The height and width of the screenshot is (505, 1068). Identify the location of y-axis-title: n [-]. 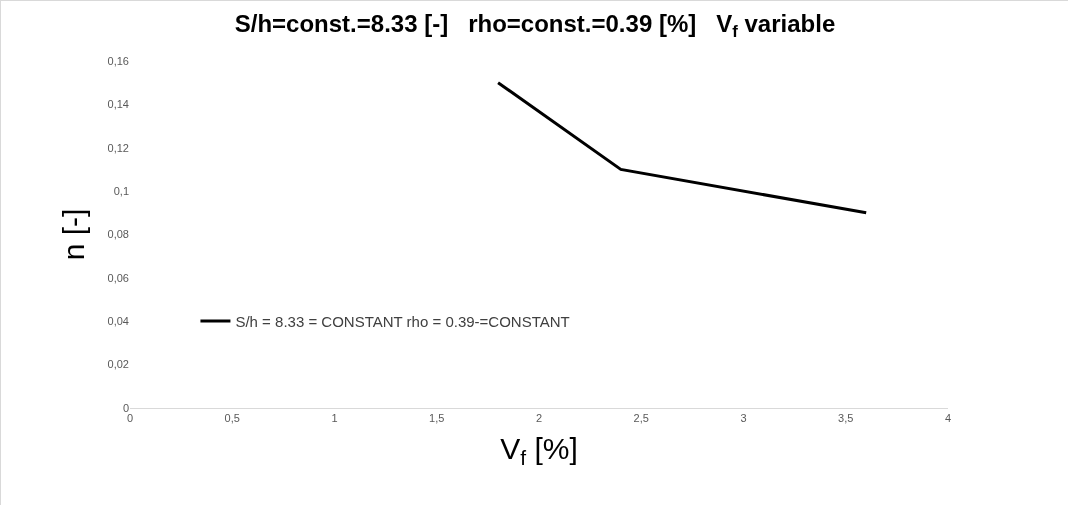
(73, 234).